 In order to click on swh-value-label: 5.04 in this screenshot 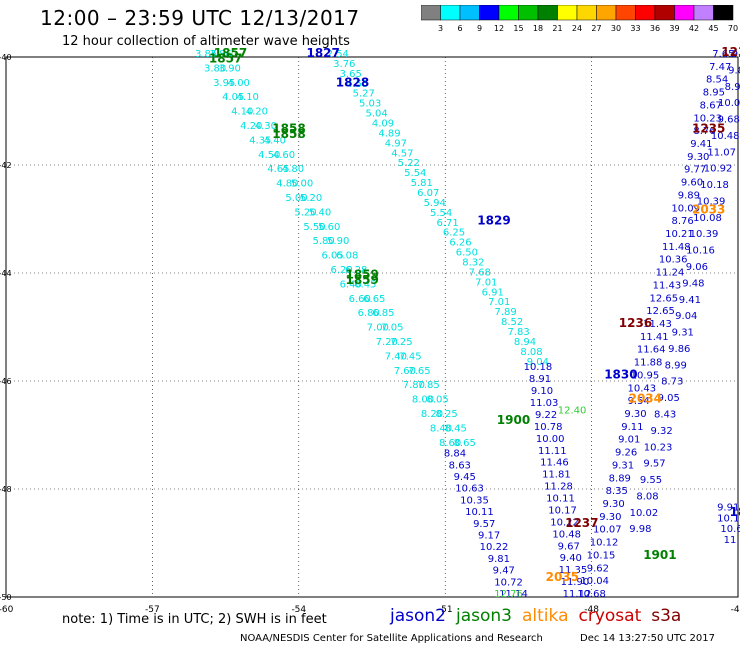, I will do `click(376, 114)`.